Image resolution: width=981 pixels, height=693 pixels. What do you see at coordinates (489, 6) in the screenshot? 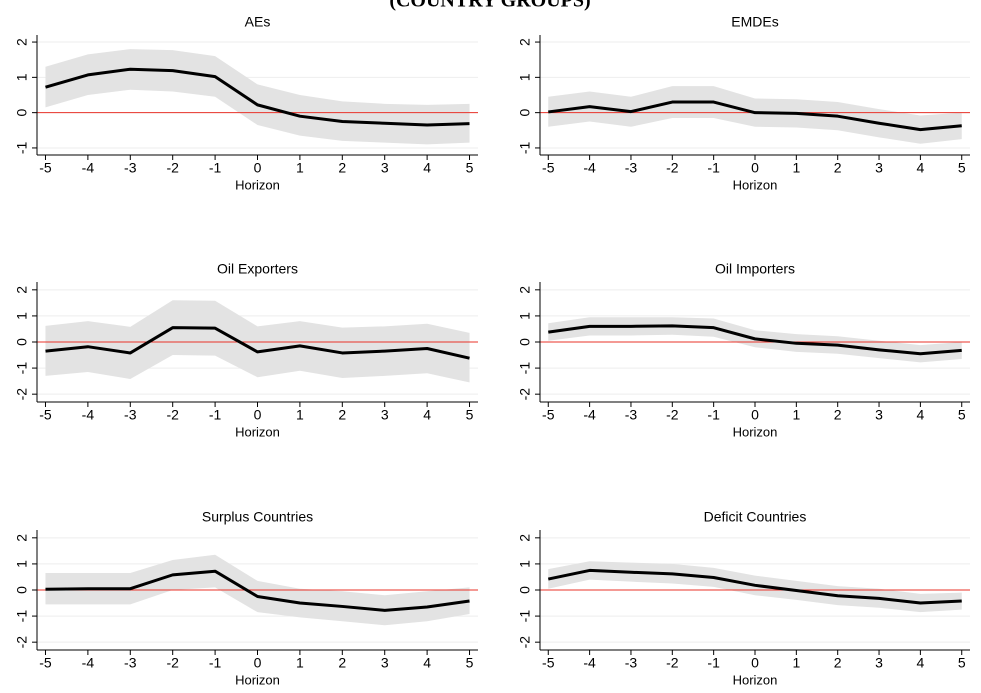
I see `page-title: (COUNTRY GROUPS)` at bounding box center [489, 6].